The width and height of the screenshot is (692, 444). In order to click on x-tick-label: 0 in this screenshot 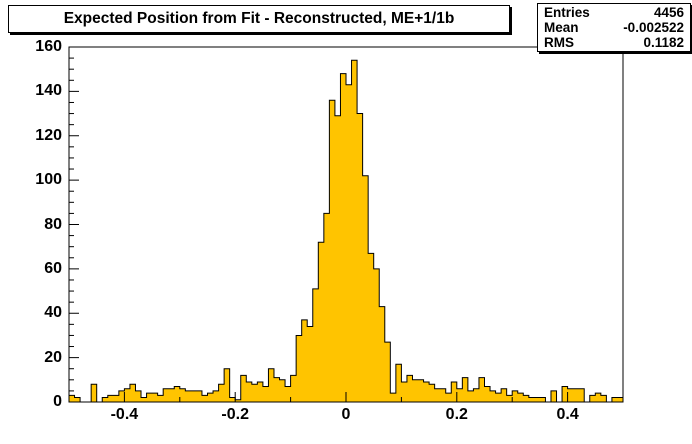, I will do `click(346, 414)`.